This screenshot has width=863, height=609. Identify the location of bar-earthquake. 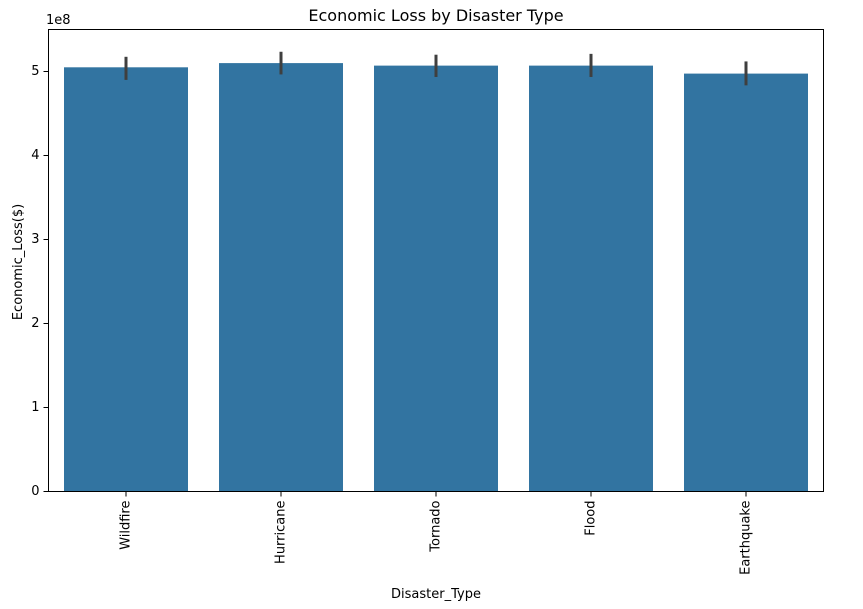
(746, 282).